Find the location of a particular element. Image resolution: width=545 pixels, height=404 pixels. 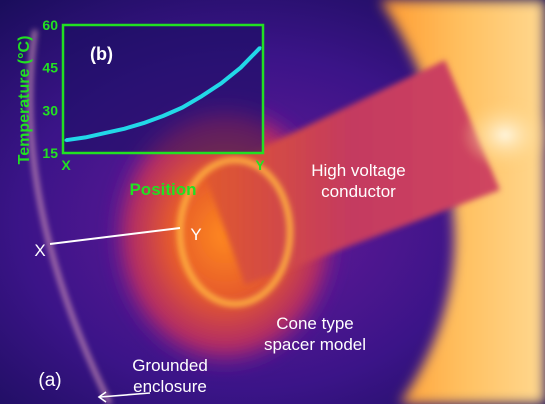

enclosure-edge is located at coordinates (70, 216).